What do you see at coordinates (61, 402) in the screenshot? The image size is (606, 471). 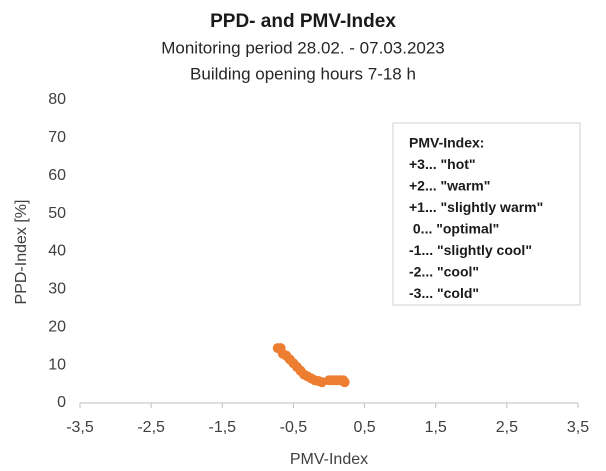 I see `y-tick-label: 0` at bounding box center [61, 402].